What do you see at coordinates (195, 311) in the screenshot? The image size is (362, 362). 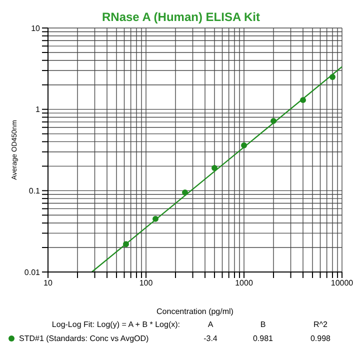 I see `x-axis-title: Concentration (pg/ml)` at bounding box center [195, 311].